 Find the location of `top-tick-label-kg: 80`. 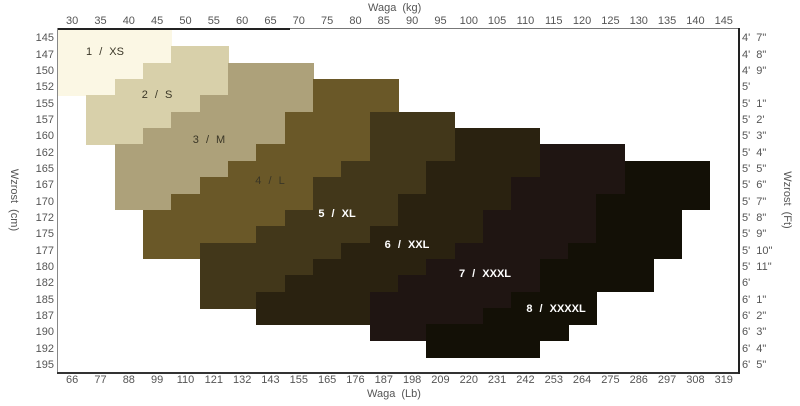

top-tick-label-kg: 80 is located at coordinates (355, 21).